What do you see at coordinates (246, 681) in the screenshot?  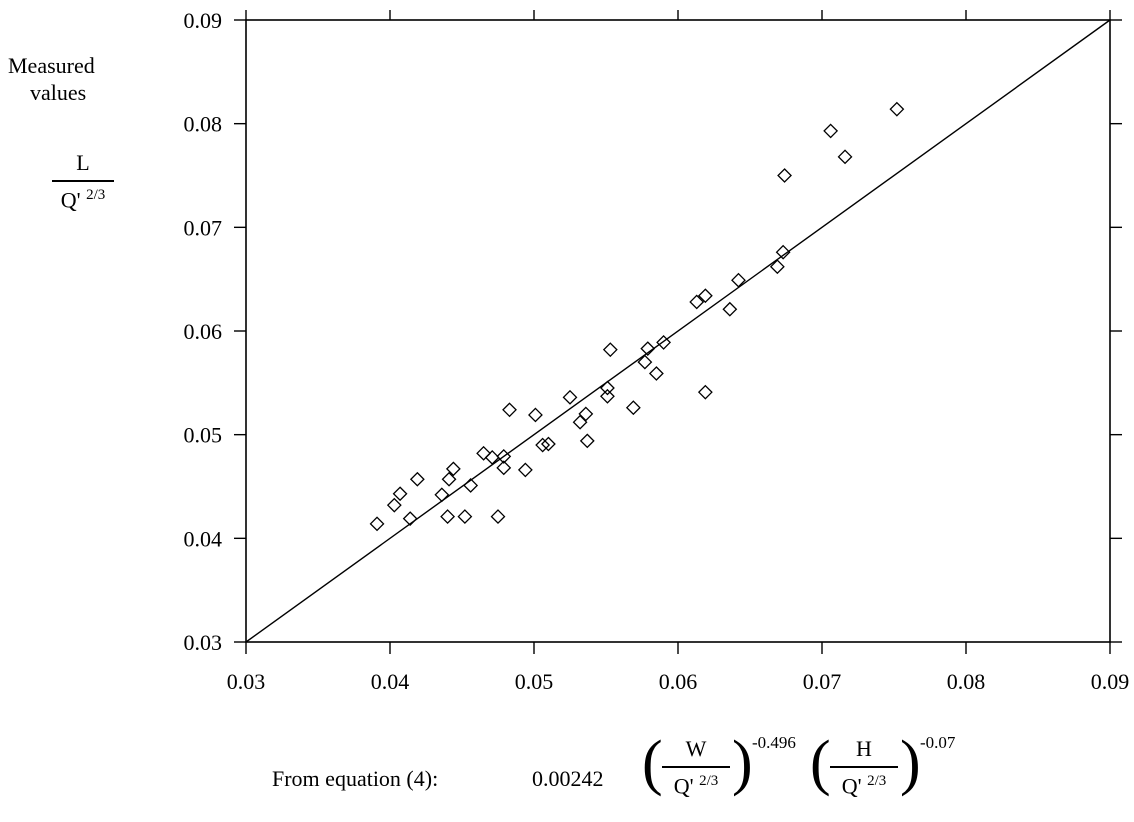 I see `x-tick-label: 0.03` at bounding box center [246, 681].